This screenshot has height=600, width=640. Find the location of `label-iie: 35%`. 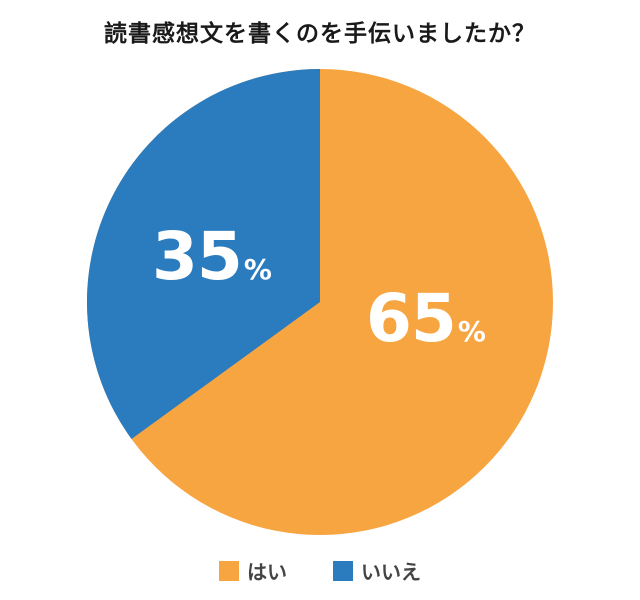

label-iie: 35% is located at coordinates (212, 256).